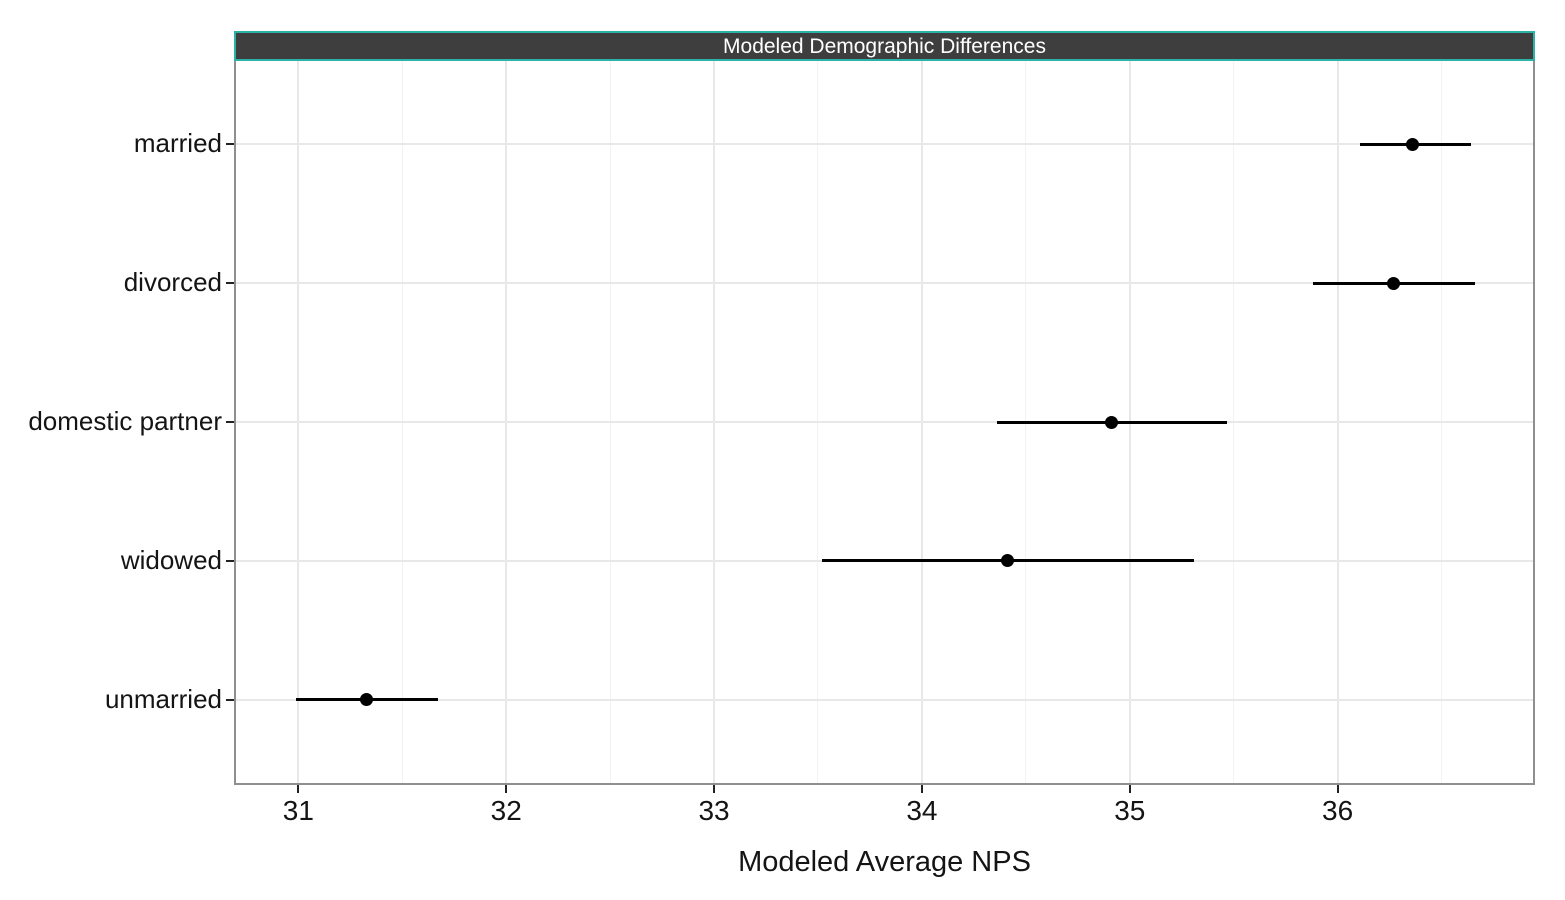 This screenshot has height=900, width=1565. What do you see at coordinates (163, 698) in the screenshot?
I see `y-tick-label: unmarried` at bounding box center [163, 698].